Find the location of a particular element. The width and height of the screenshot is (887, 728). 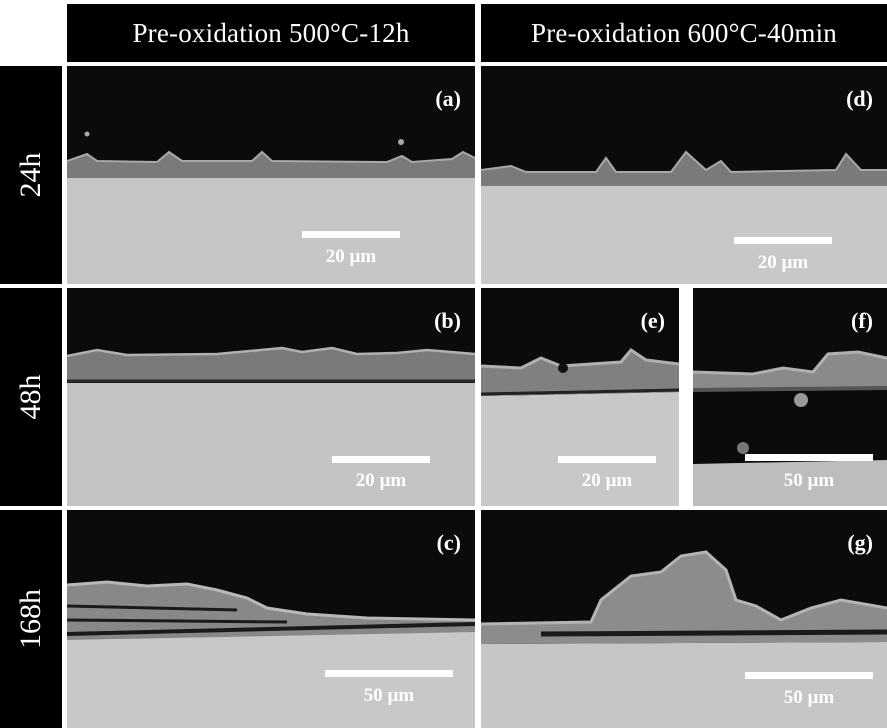

micrograph-panel-b: (b) 20 µm is located at coordinates (271, 397).